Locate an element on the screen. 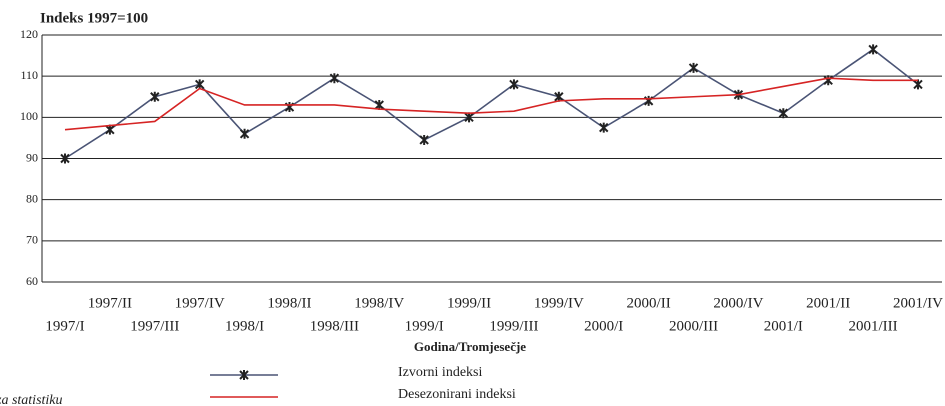 Image resolution: width=945 pixels, height=406 pixels. x-tick-label: 2001/I is located at coordinates (783, 326).